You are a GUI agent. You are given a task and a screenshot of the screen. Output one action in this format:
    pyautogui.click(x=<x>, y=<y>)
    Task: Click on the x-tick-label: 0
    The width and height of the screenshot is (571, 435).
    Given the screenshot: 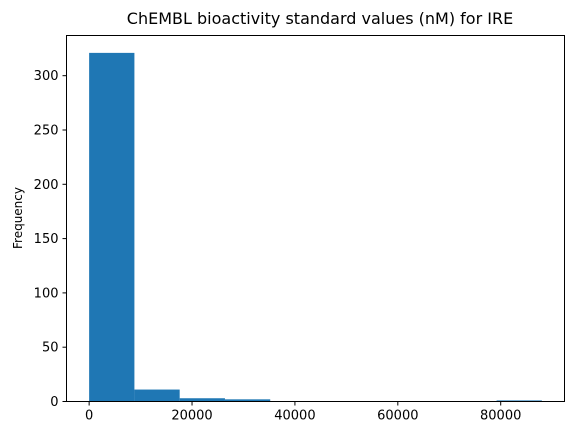 What is the action you would take?
    pyautogui.click(x=89, y=416)
    